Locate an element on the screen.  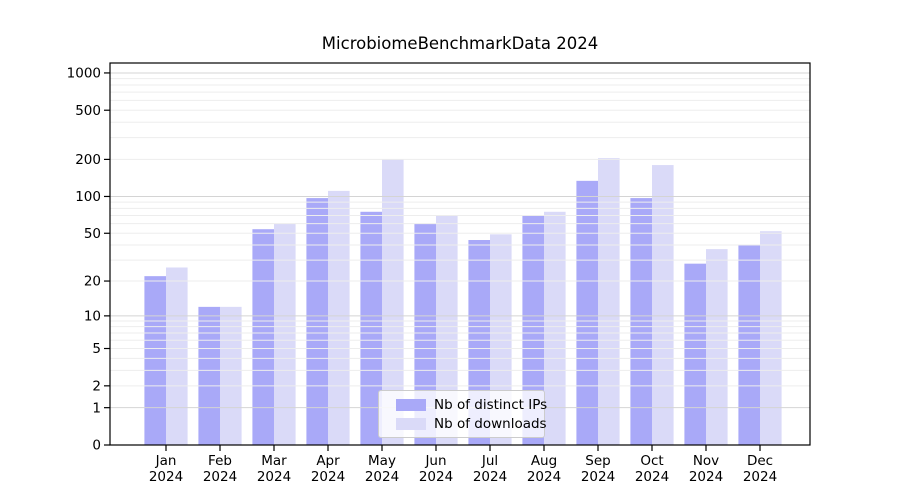
y-tick-label: 0 is located at coordinates (96, 446).